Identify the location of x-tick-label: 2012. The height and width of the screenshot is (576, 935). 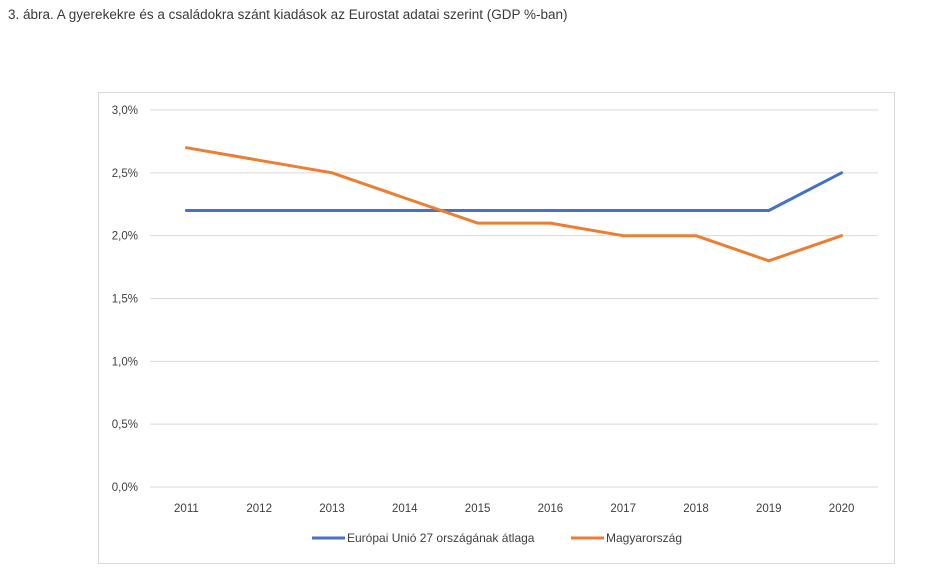
(259, 509).